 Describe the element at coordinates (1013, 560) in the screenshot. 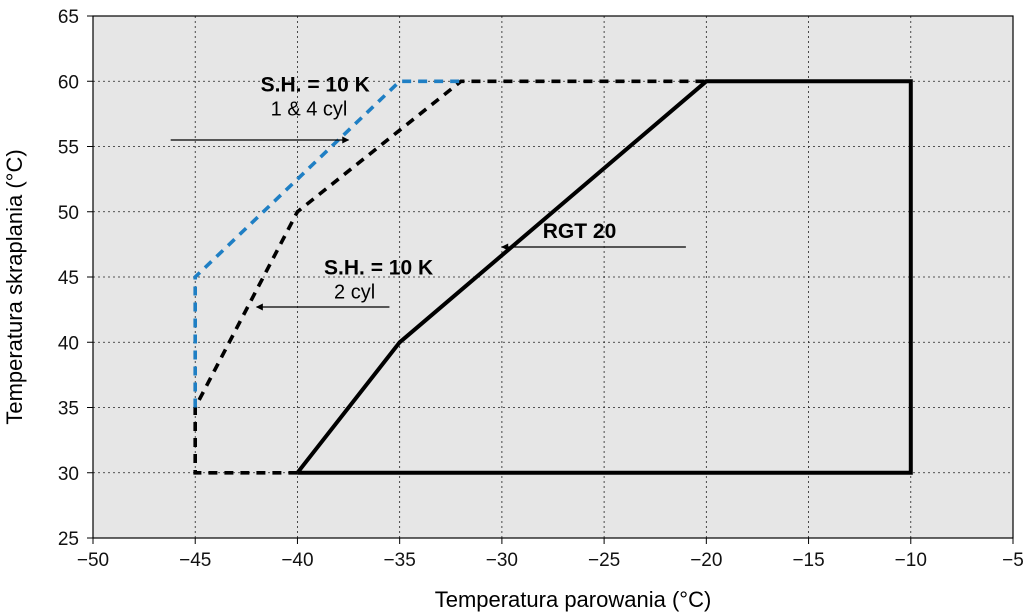

I see `x-tick-label: −5` at that location.